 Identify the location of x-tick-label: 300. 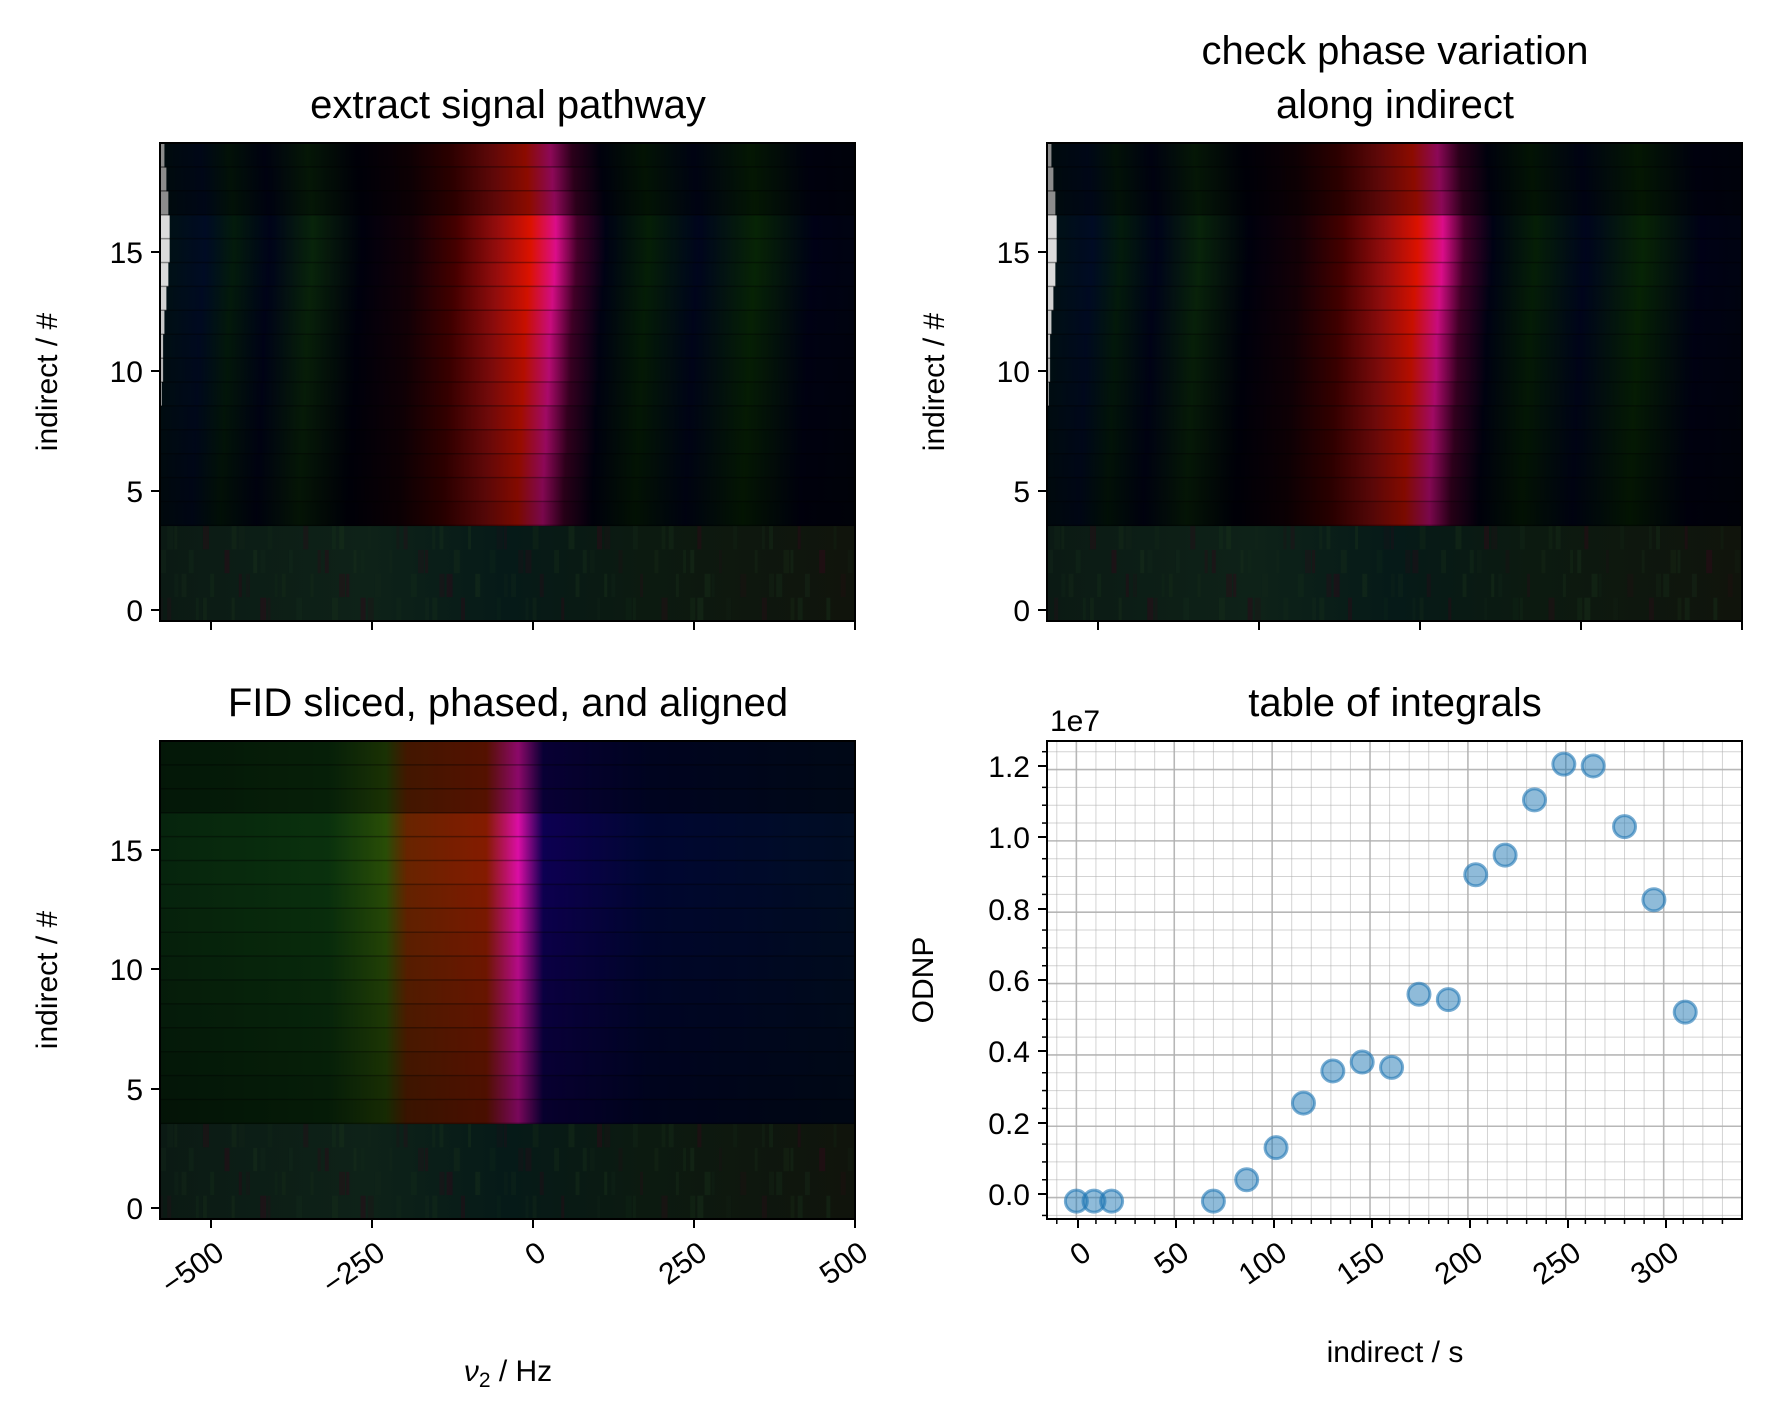
(1655, 1264).